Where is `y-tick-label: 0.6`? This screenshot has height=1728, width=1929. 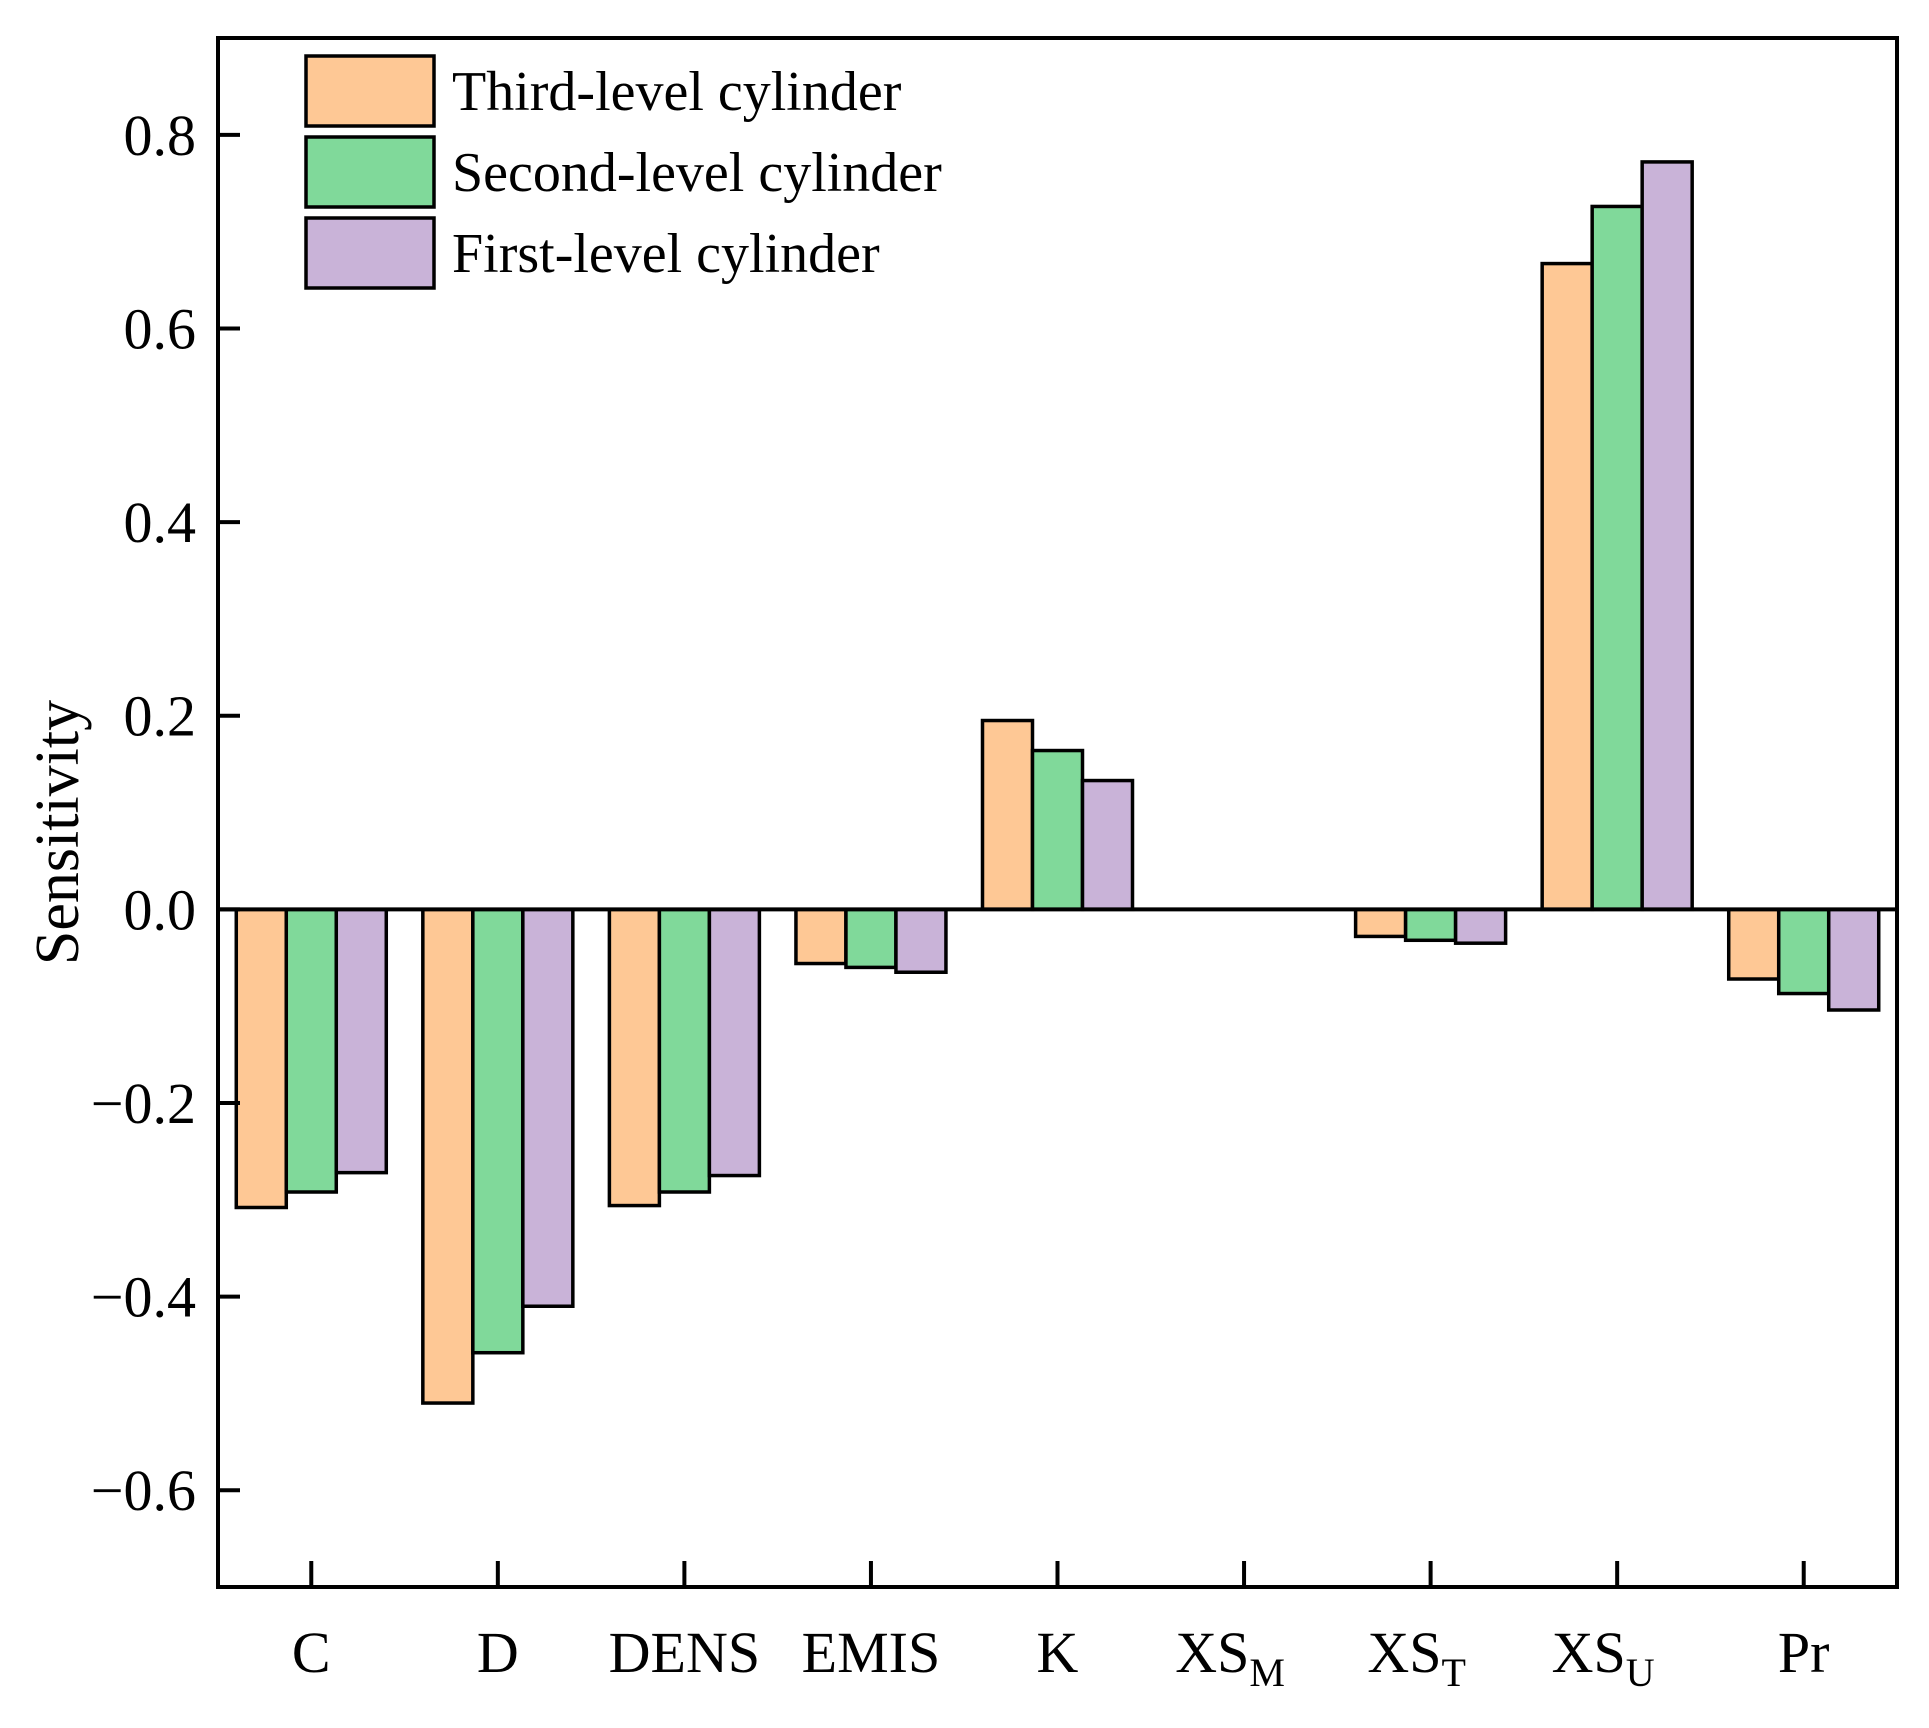 y-tick-label: 0.6 is located at coordinates (160, 328).